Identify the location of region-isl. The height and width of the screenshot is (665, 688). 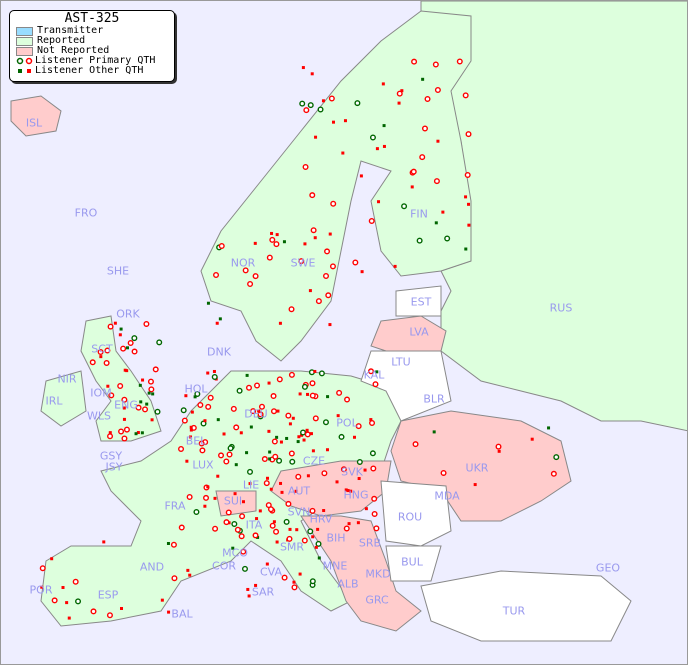
(36, 116).